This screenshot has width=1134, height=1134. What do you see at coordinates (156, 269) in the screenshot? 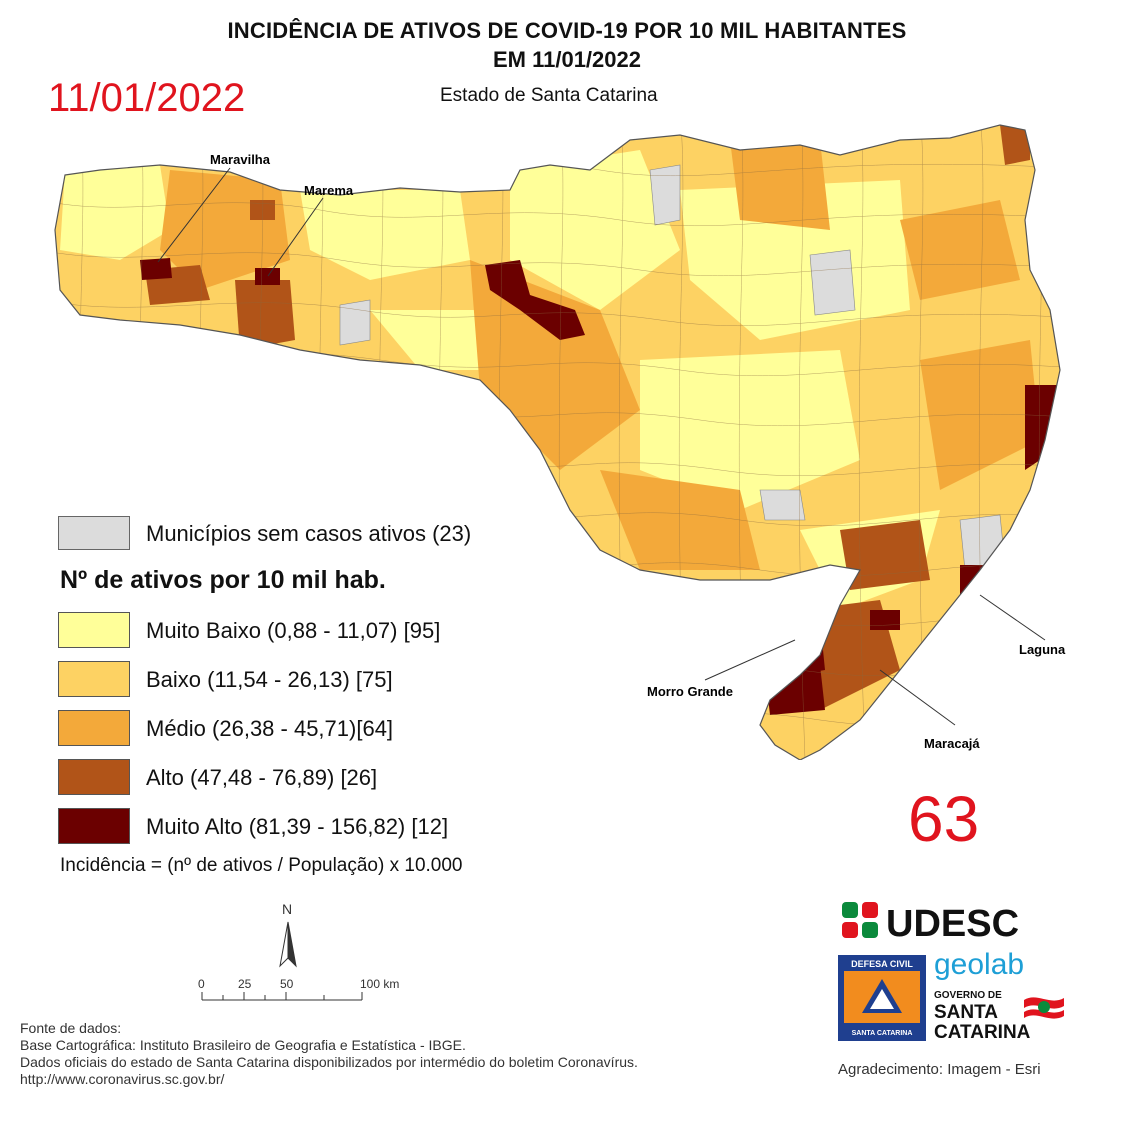
I see `region-muito-alto-maravilha` at bounding box center [156, 269].